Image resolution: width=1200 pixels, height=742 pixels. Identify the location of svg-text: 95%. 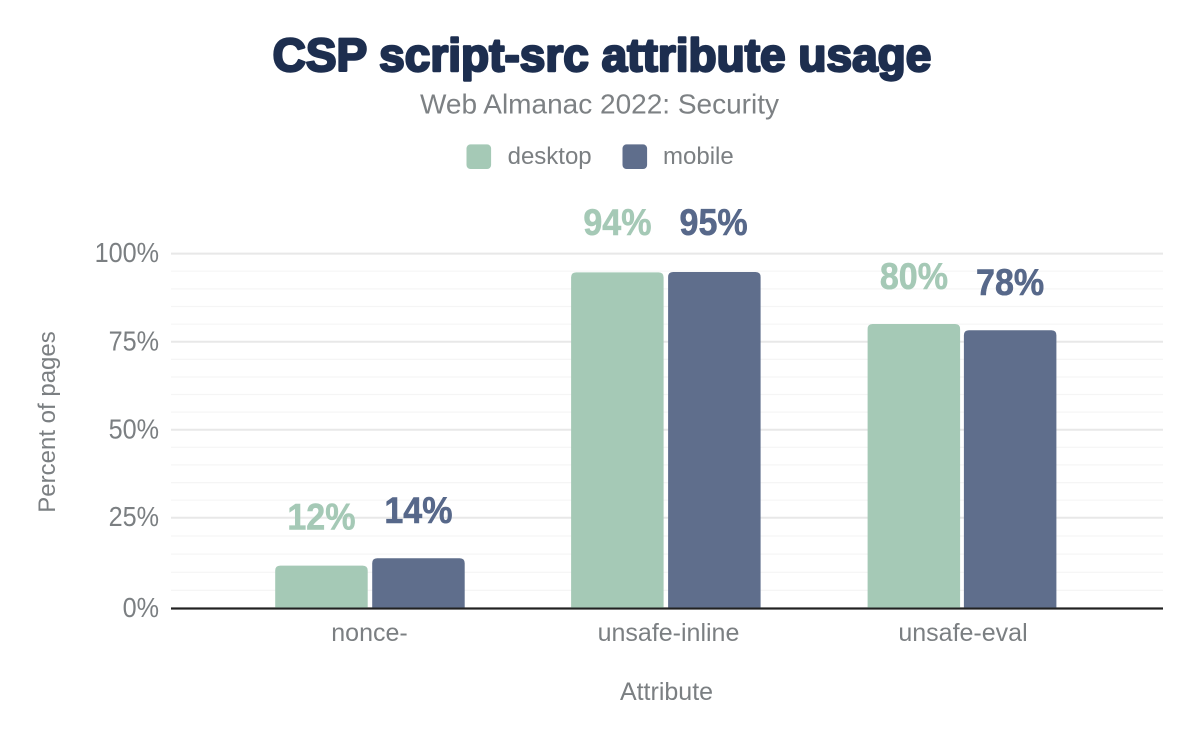
(714, 222).